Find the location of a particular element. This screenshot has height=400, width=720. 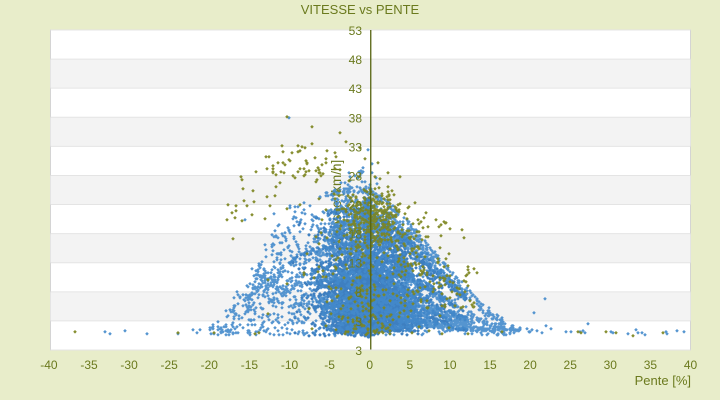

svg-text: Pente [%] is located at coordinates (663, 380).